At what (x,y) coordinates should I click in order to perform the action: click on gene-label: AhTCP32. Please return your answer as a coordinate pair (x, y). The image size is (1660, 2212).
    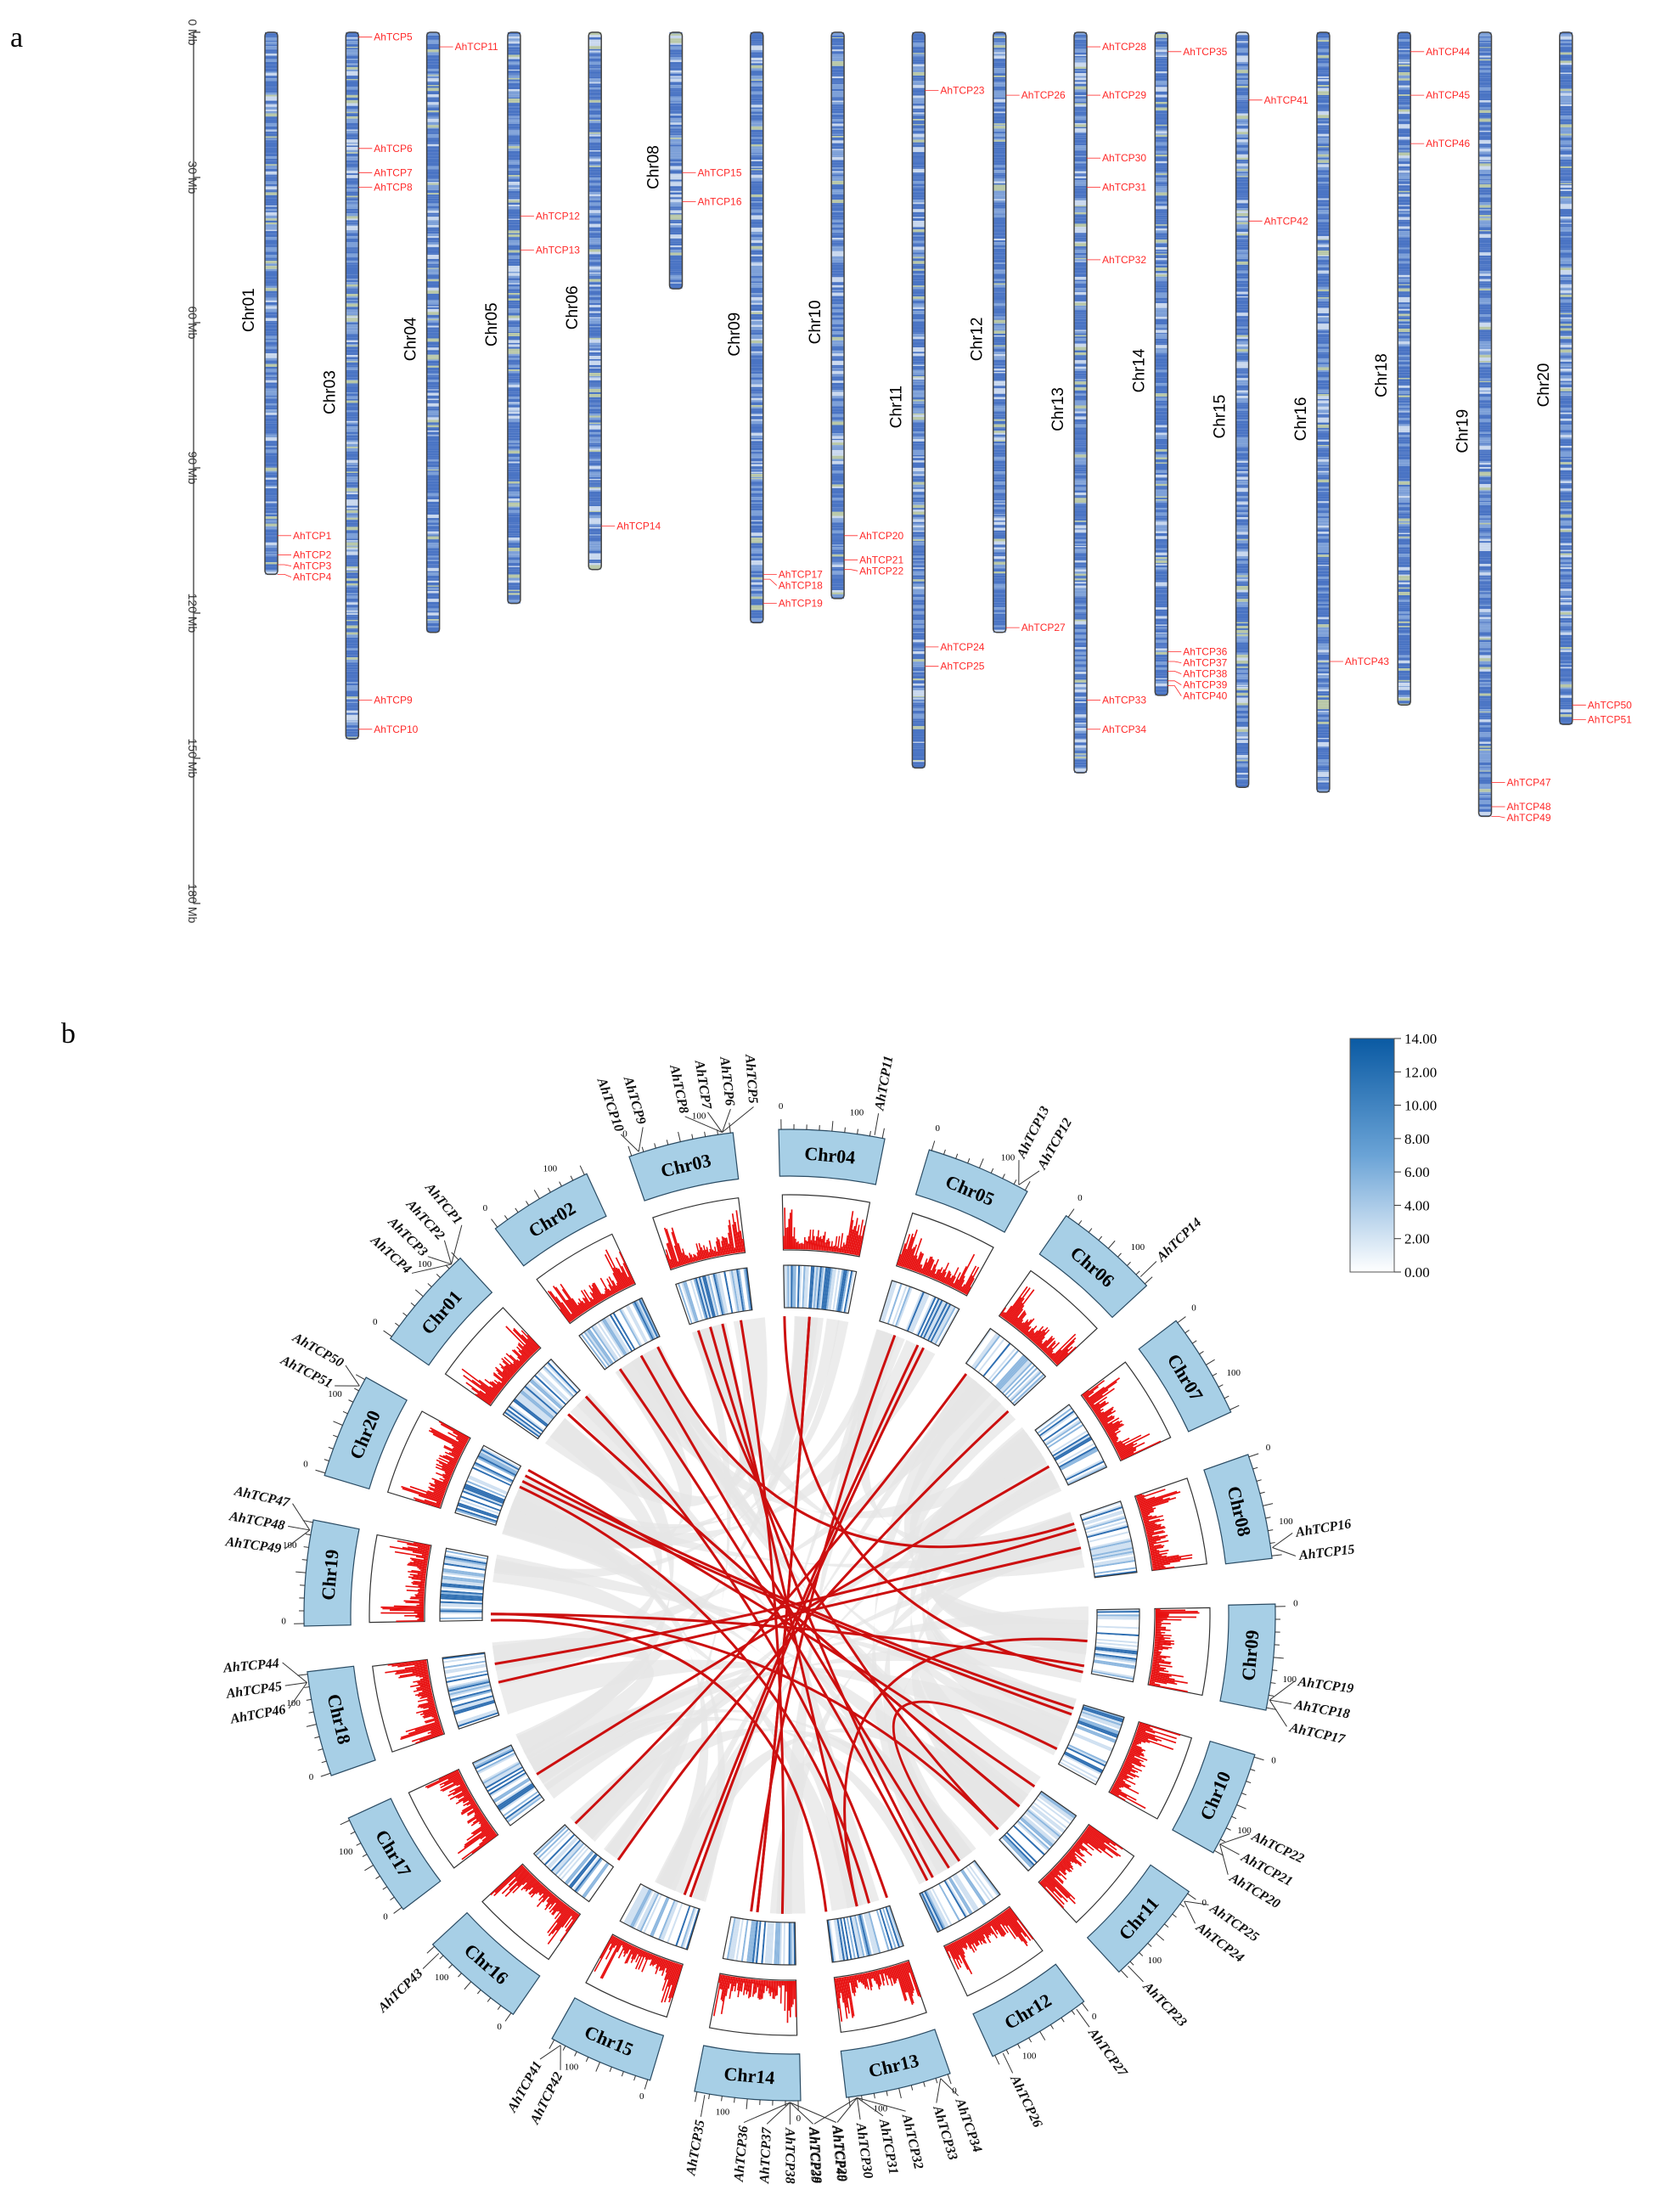
    Looking at the image, I should click on (1124, 260).